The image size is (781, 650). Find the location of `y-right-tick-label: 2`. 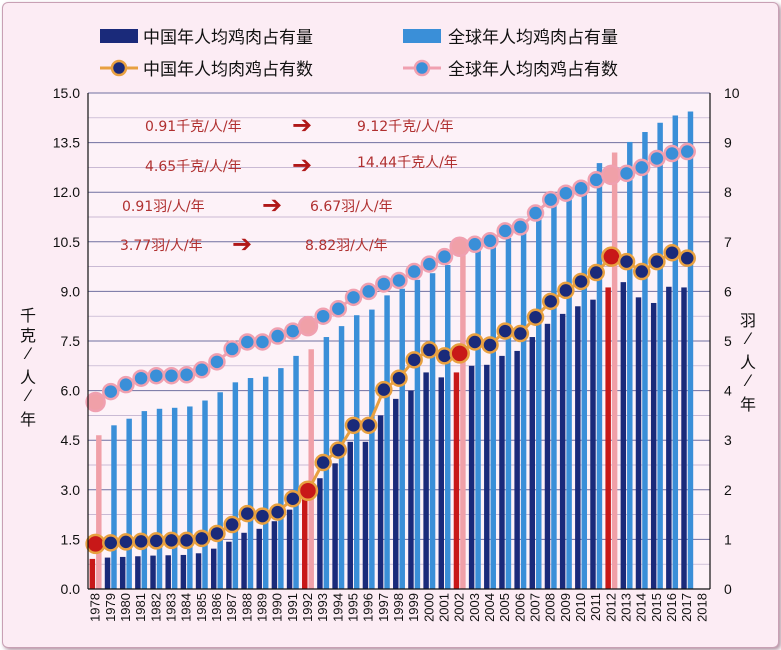

y-right-tick-label: 2 is located at coordinates (728, 490).